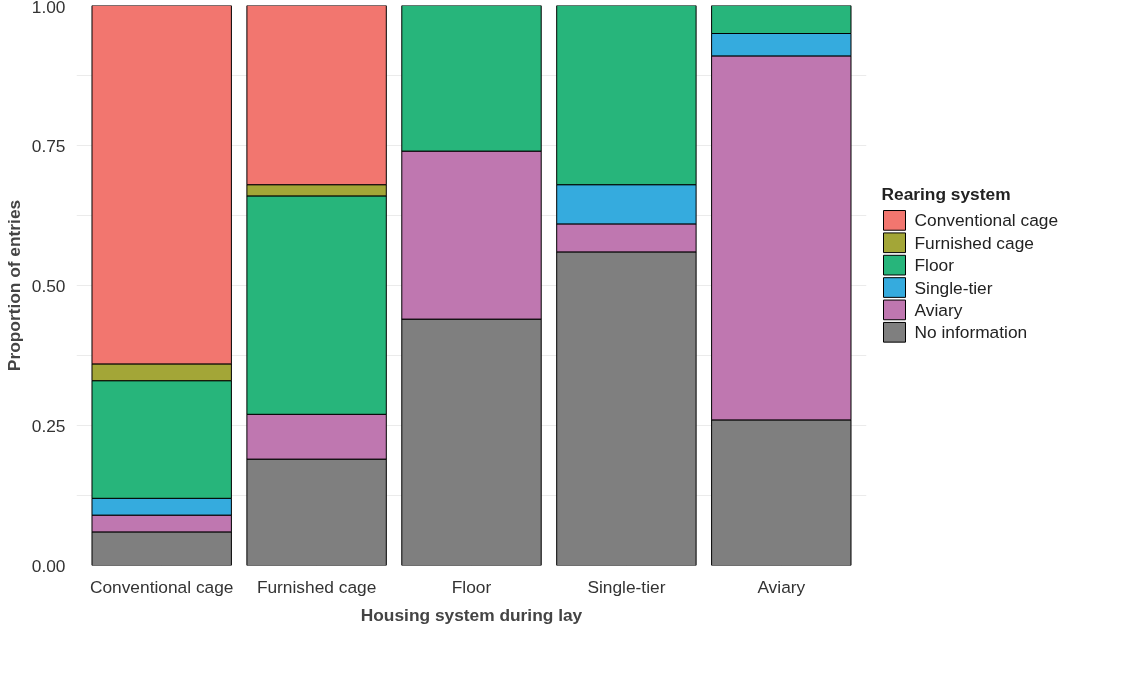  What do you see at coordinates (626, 586) in the screenshot?
I see `x-tick-label: Single-tier` at bounding box center [626, 586].